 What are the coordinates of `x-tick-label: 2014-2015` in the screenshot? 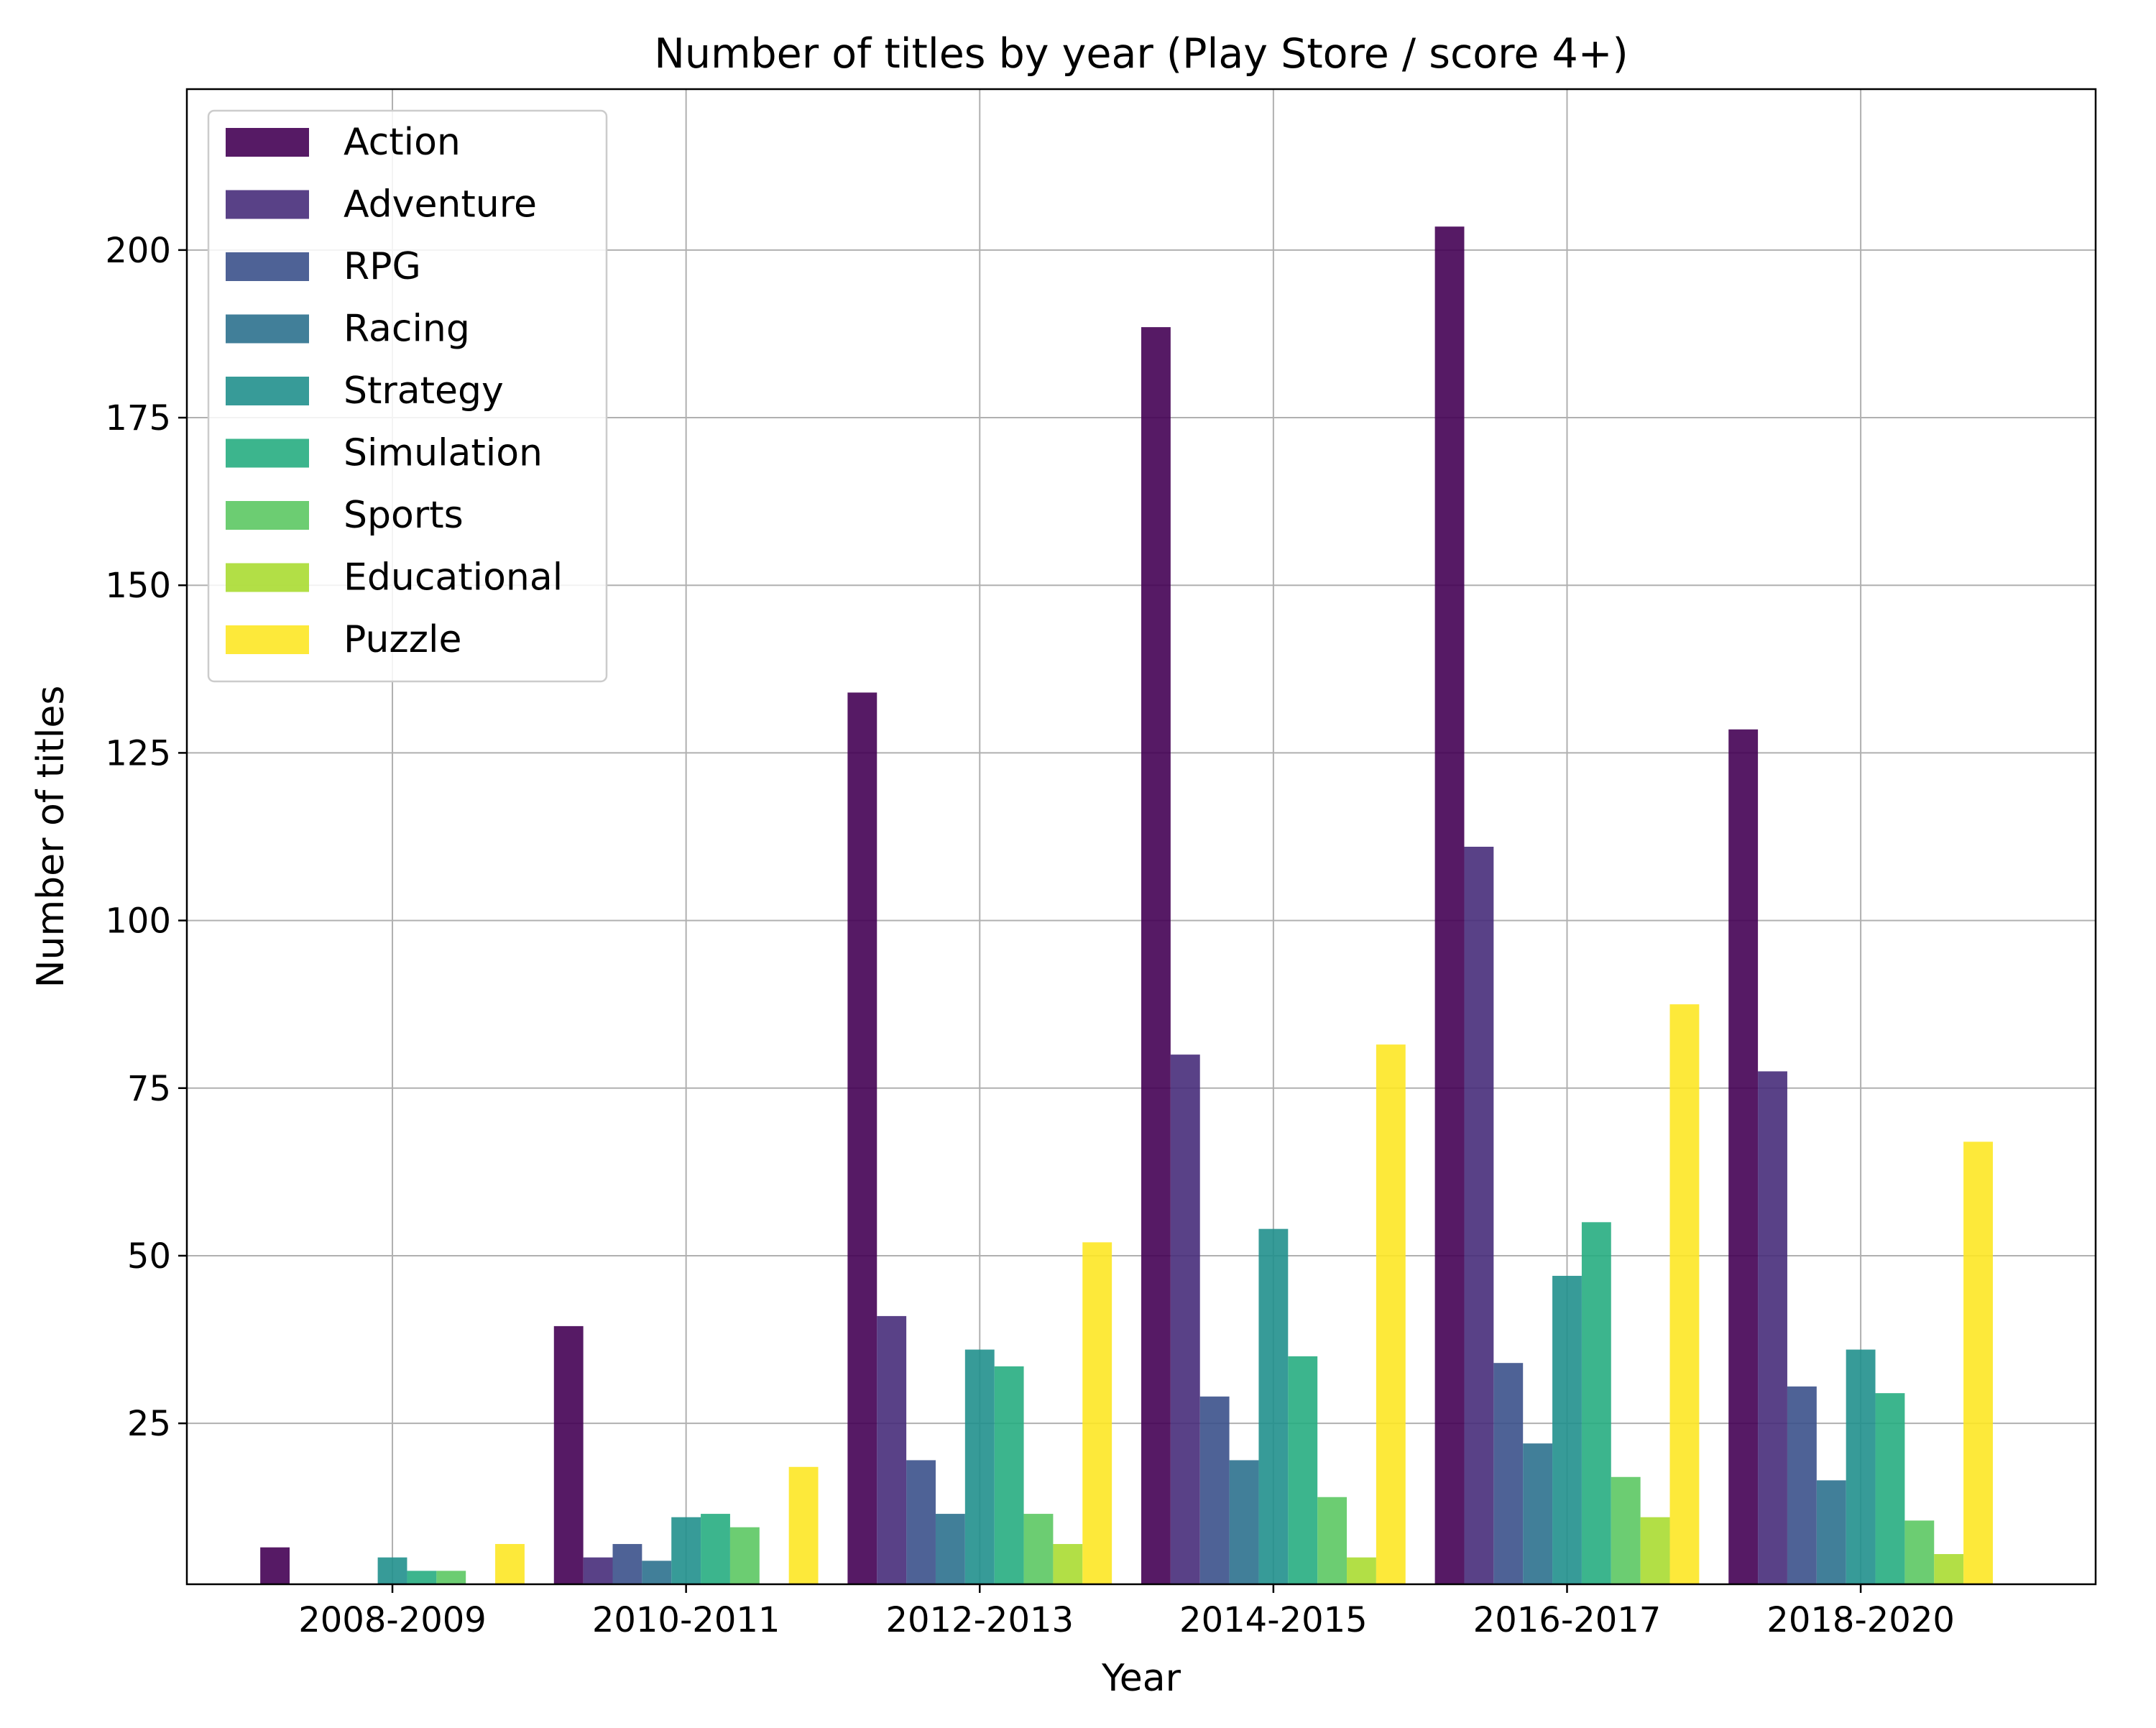 It's located at (1273, 1620).